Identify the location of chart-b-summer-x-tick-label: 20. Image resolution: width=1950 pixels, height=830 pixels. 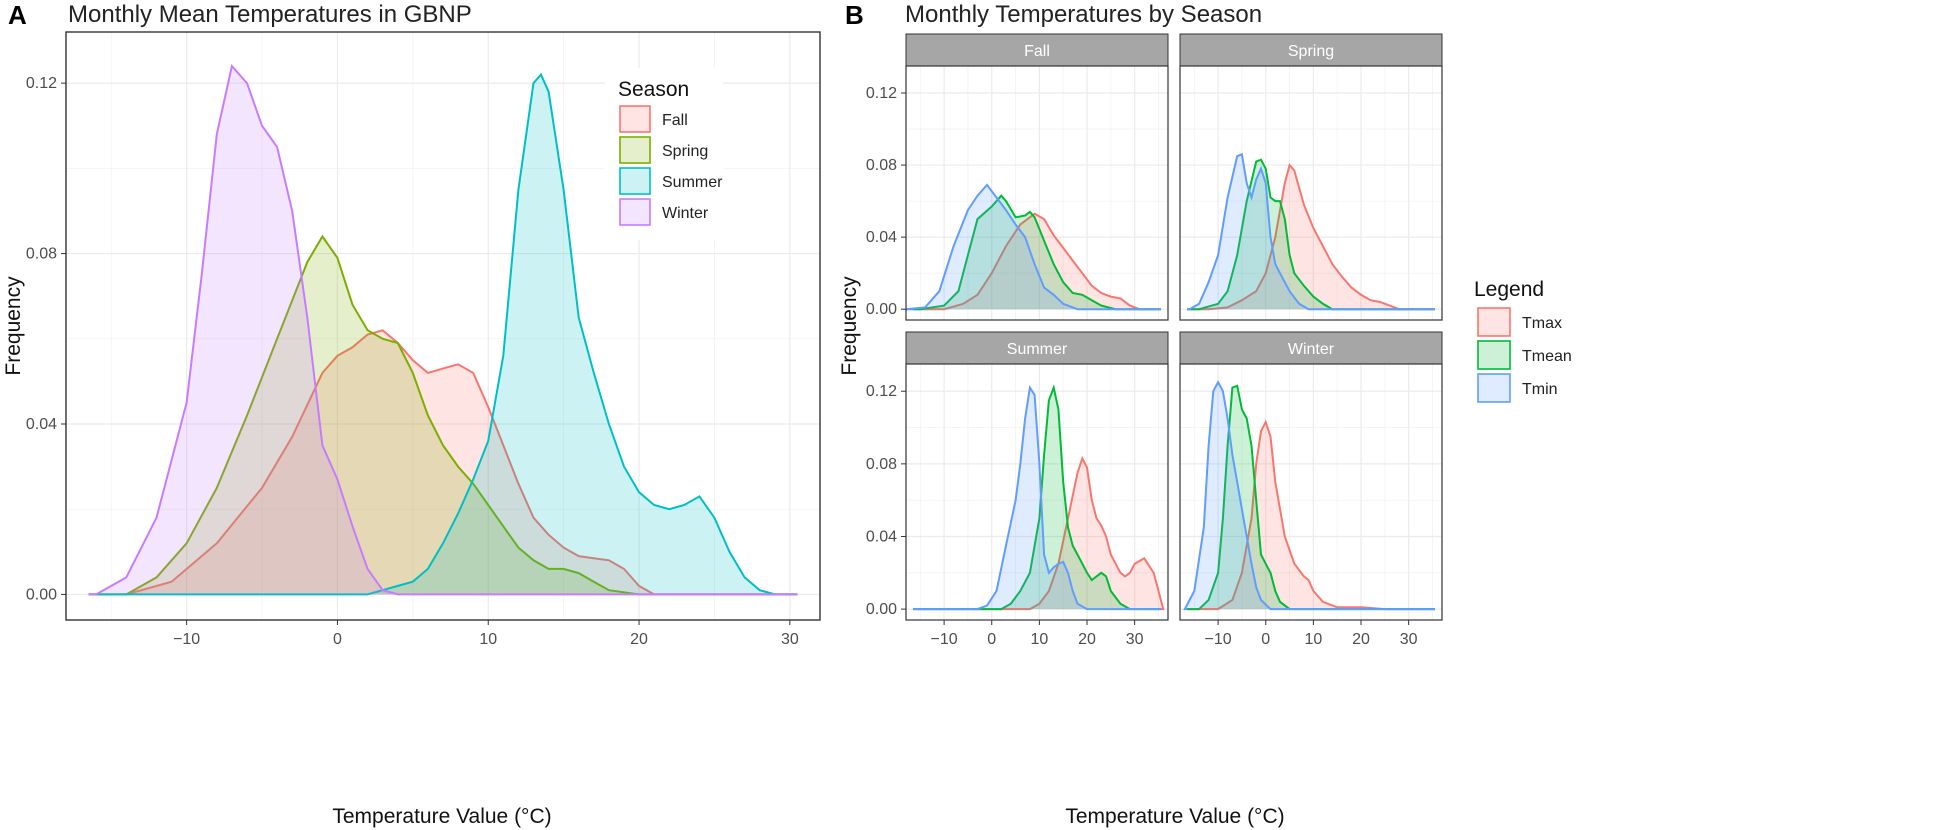
(1087, 639).